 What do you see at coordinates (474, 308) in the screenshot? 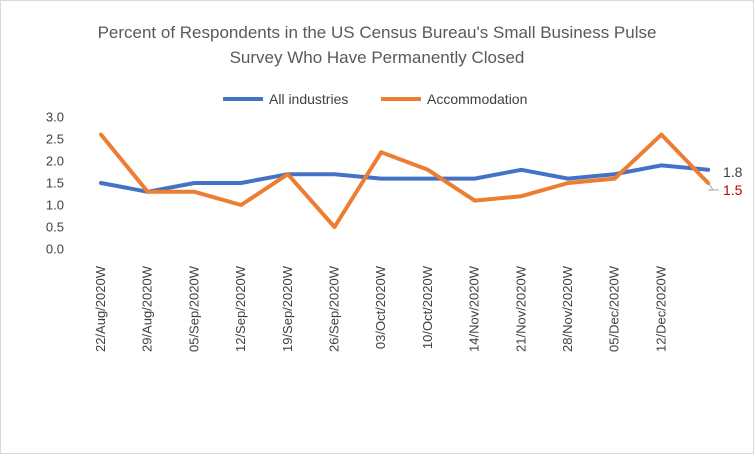
I see `x-tick-label: 14/Nov/2020W` at bounding box center [474, 308].